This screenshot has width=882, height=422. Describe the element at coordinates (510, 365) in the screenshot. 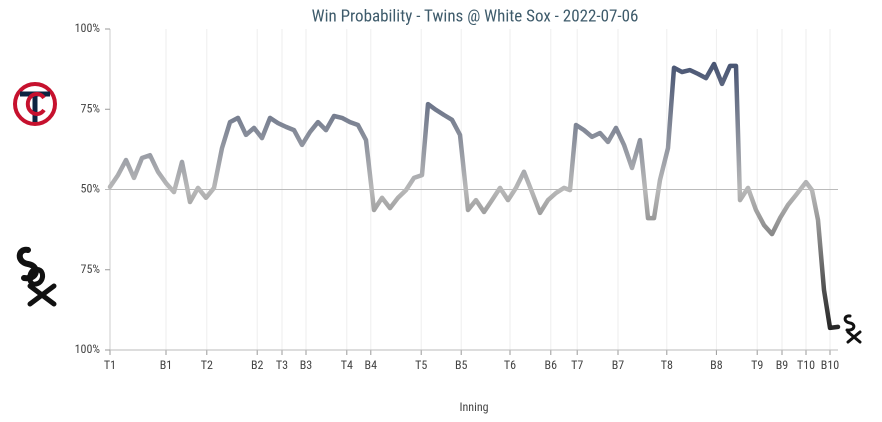

I see `x-tick-label: T6` at that location.